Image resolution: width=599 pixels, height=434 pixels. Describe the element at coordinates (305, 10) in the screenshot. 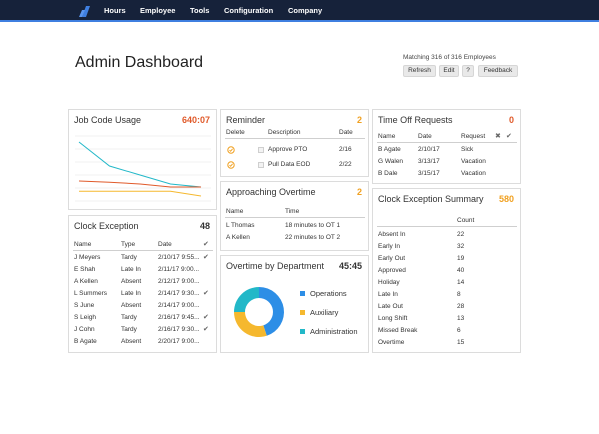

I see `nav-company: Company` at that location.